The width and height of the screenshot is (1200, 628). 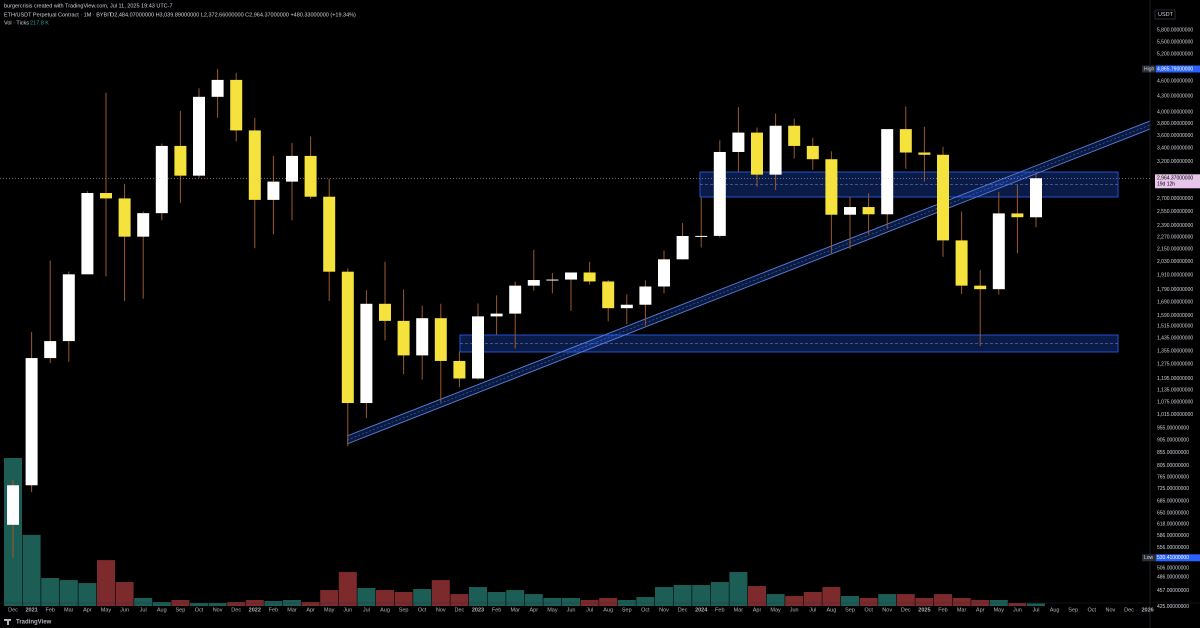 What do you see at coordinates (909, 184) in the screenshot?
I see `zone` at bounding box center [909, 184].